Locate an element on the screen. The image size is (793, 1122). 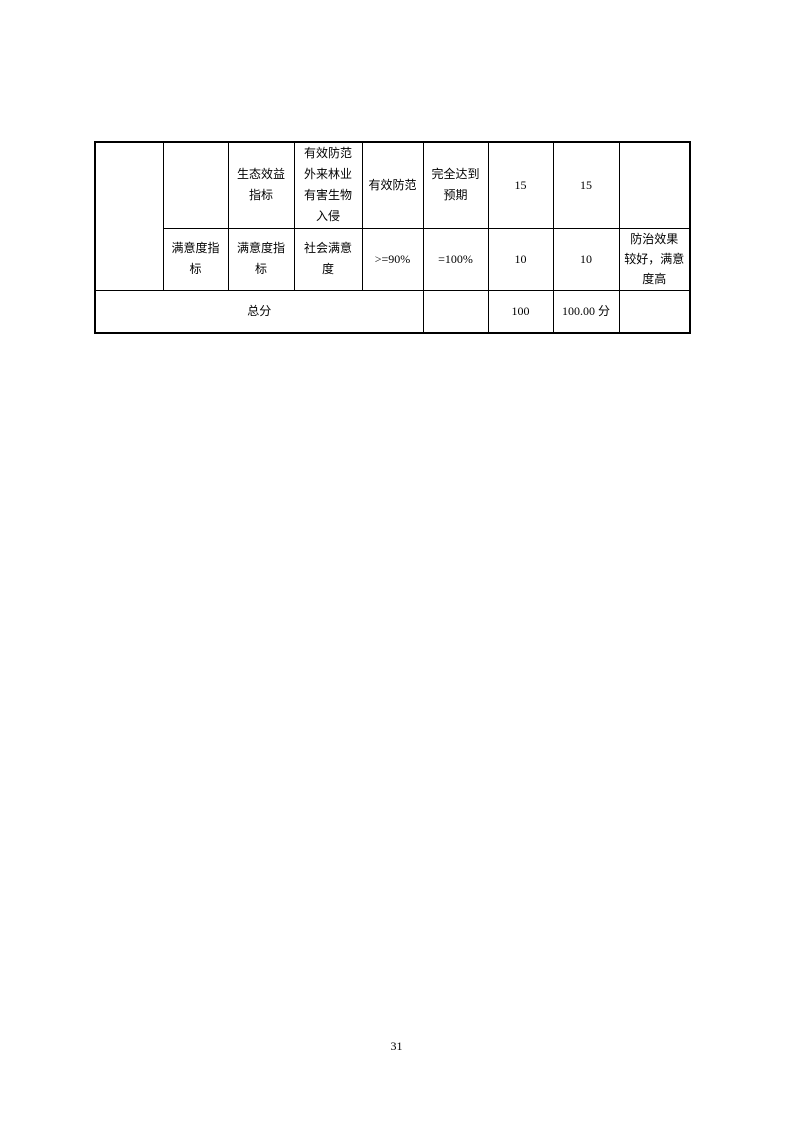
total-label-cell: 总分 is located at coordinates (259, 311).